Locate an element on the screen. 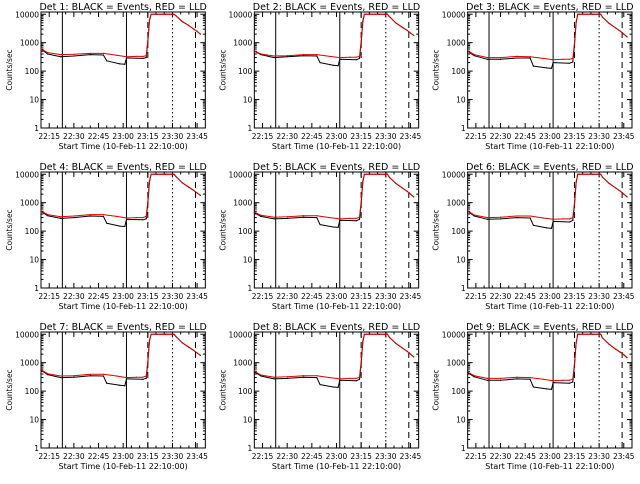  y-tick-label: 10 is located at coordinates (461, 100).